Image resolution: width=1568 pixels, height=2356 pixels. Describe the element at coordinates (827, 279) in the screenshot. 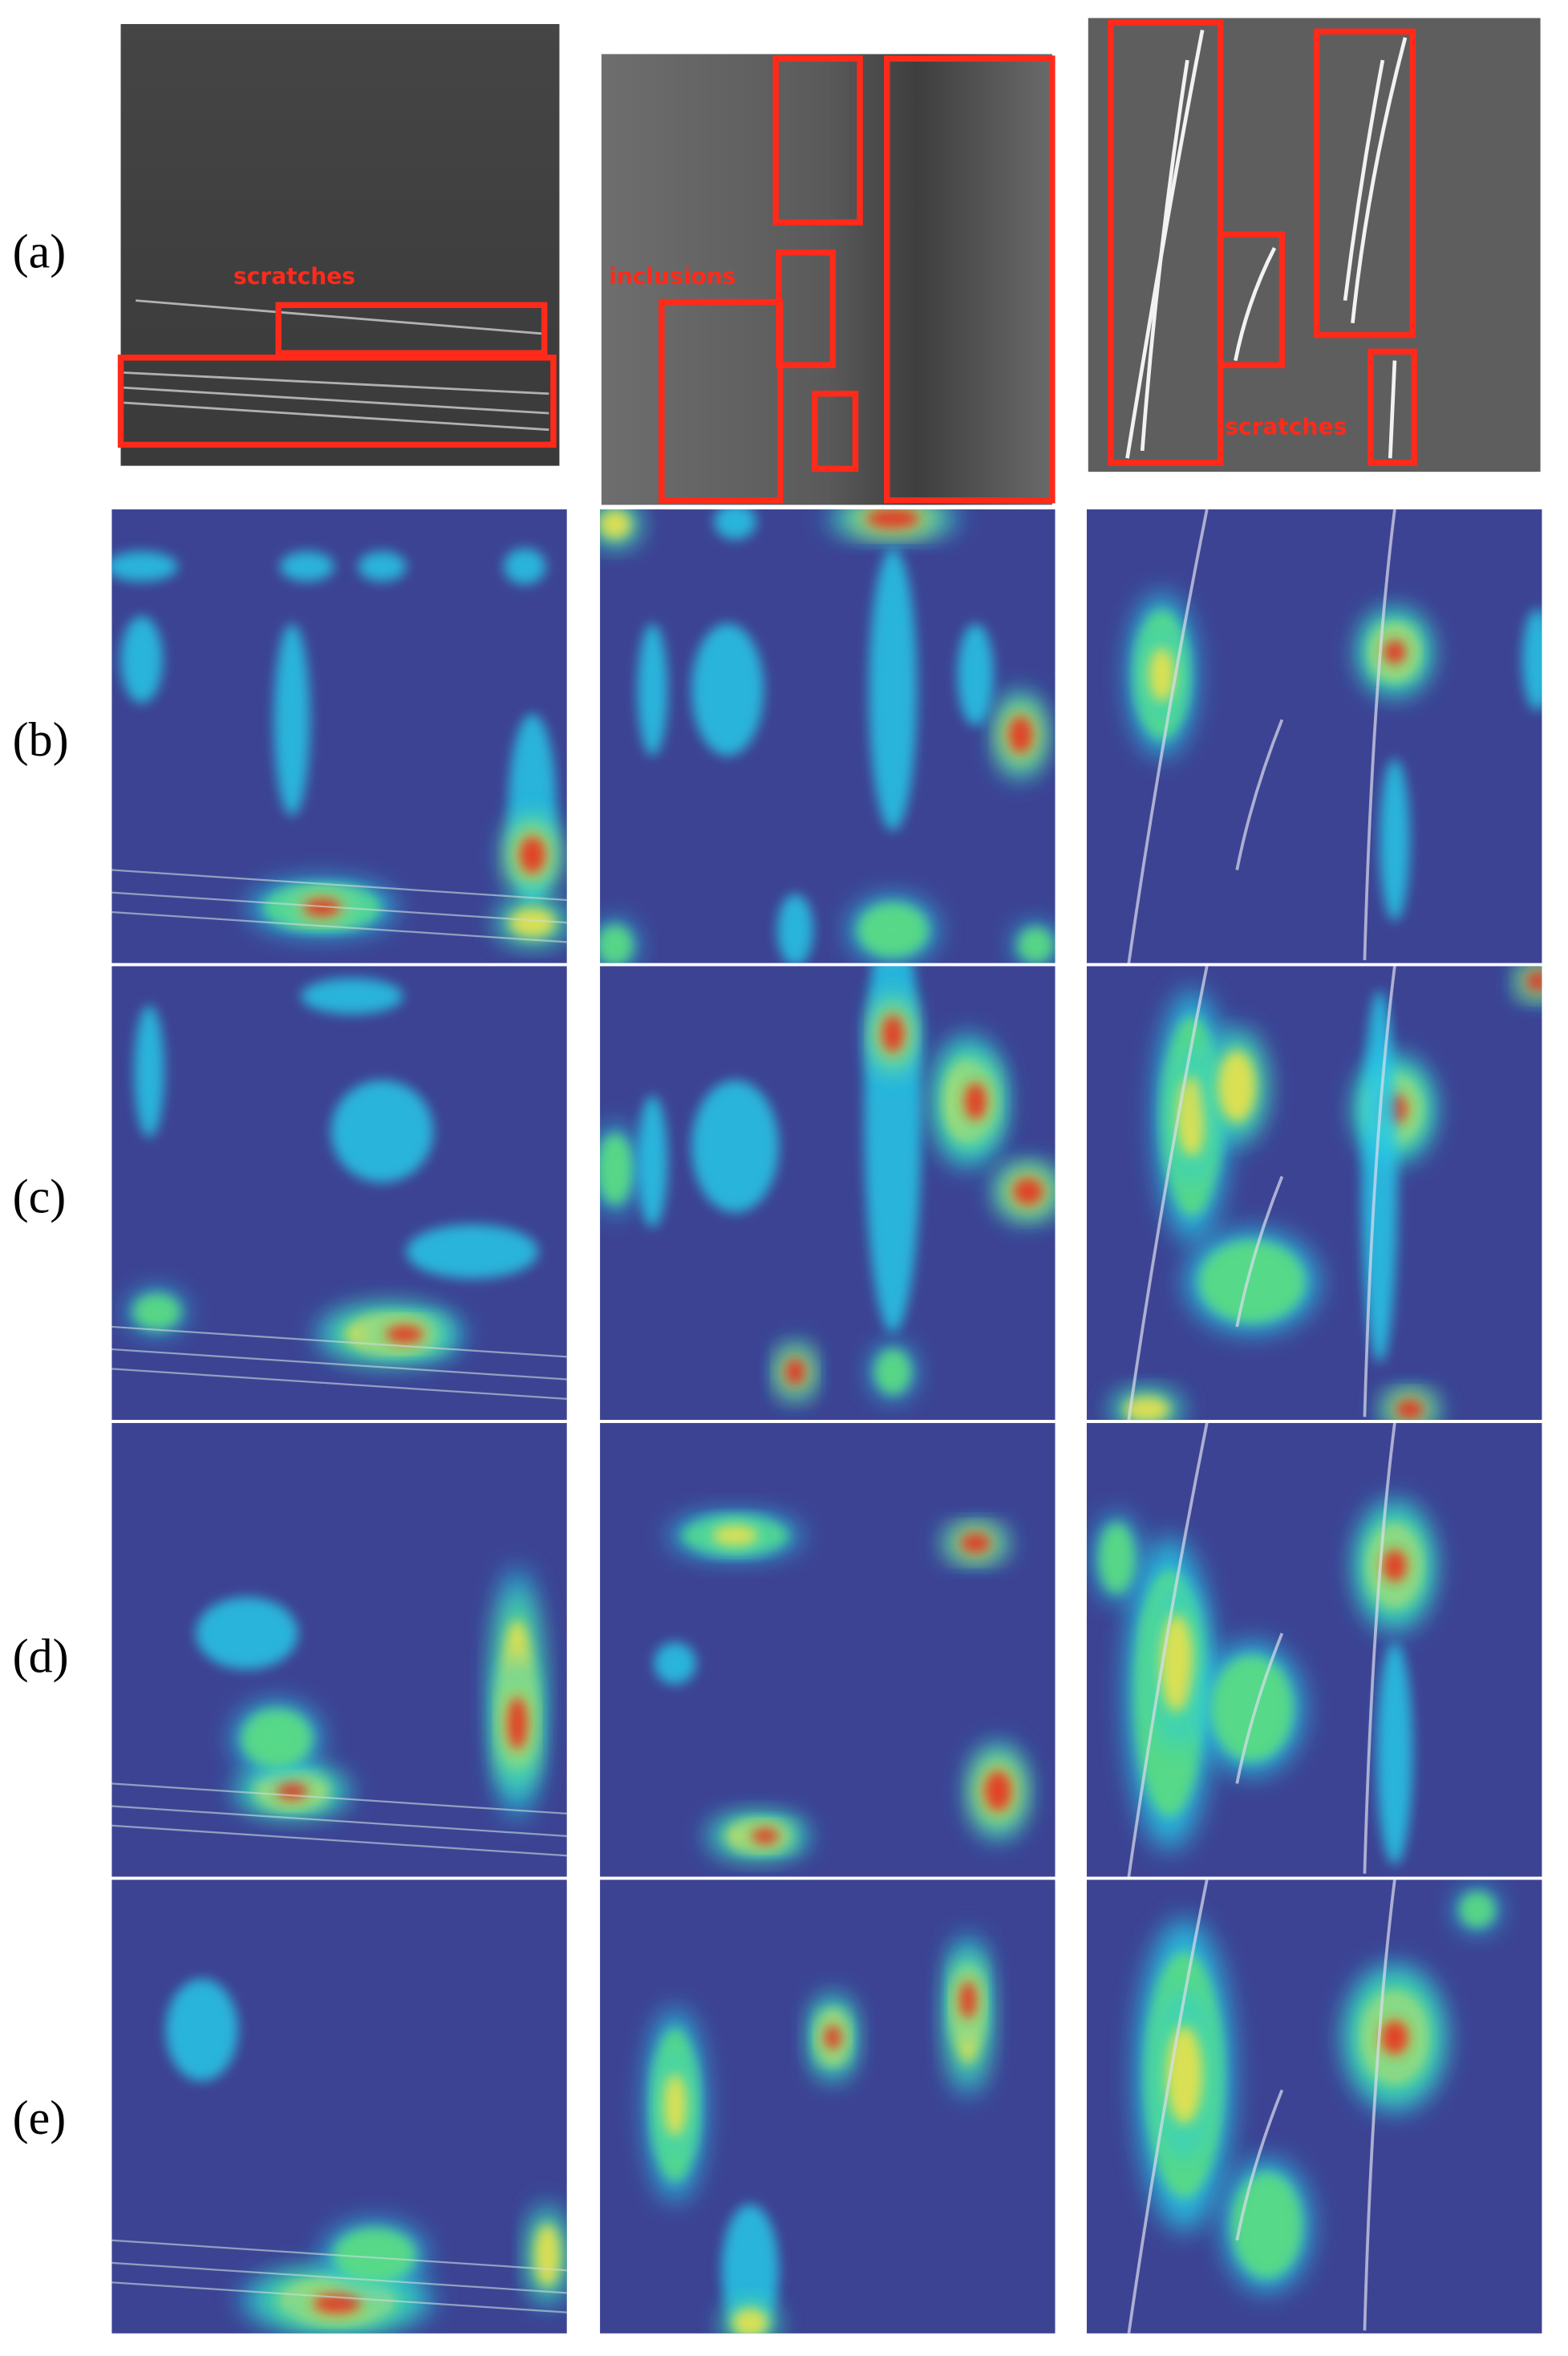

I see `image` at that location.